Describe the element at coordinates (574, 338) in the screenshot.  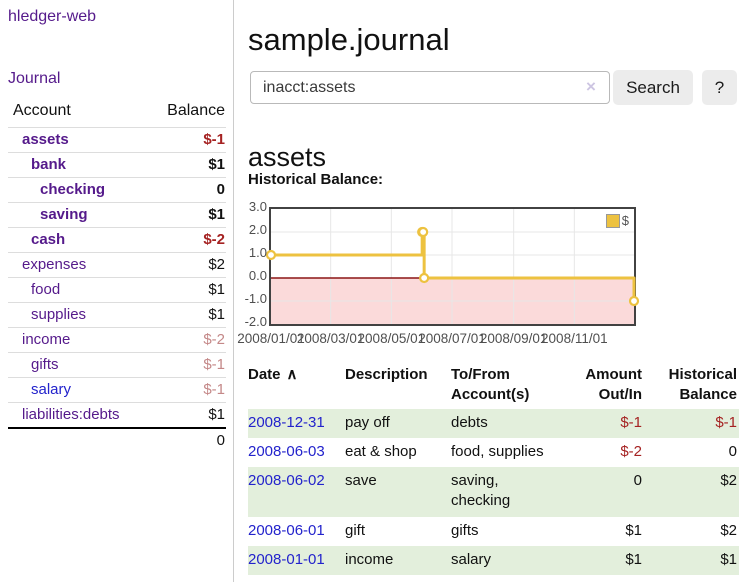
I see `x-axis-tick-label: 2008/11/01` at that location.